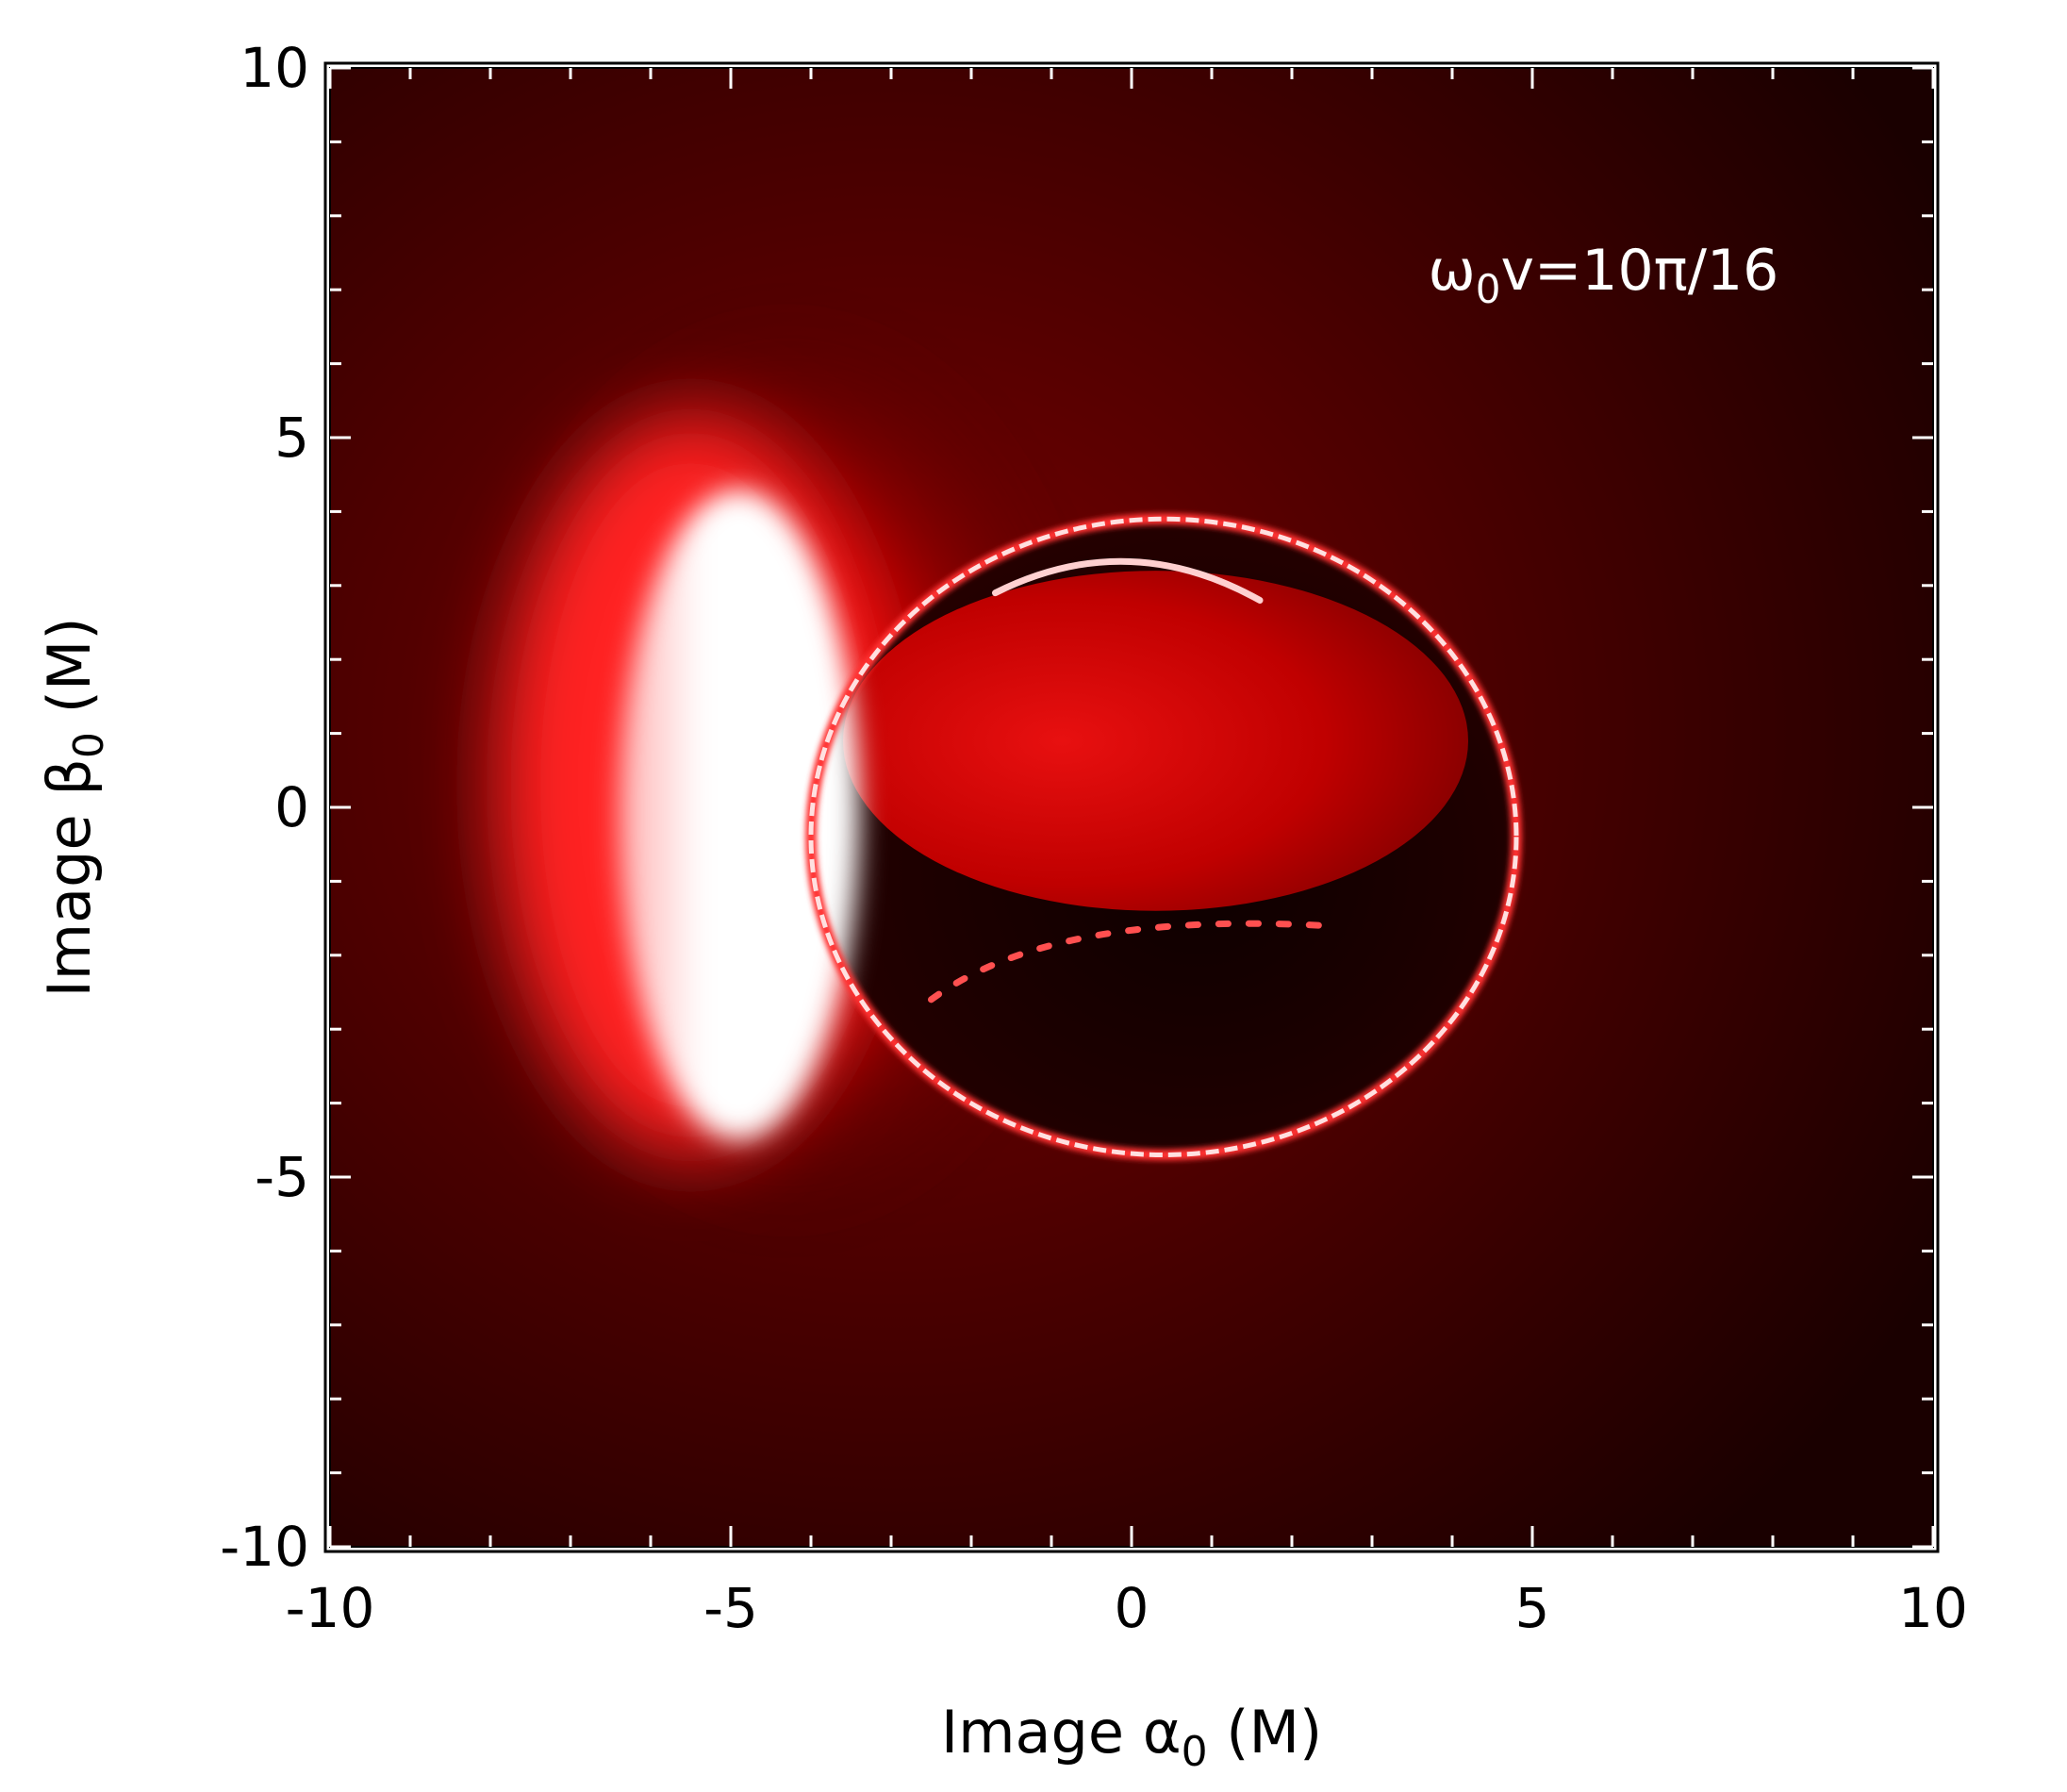  Describe the element at coordinates (1155, 741) in the screenshot. I see `inner-bright-lobe` at that location.